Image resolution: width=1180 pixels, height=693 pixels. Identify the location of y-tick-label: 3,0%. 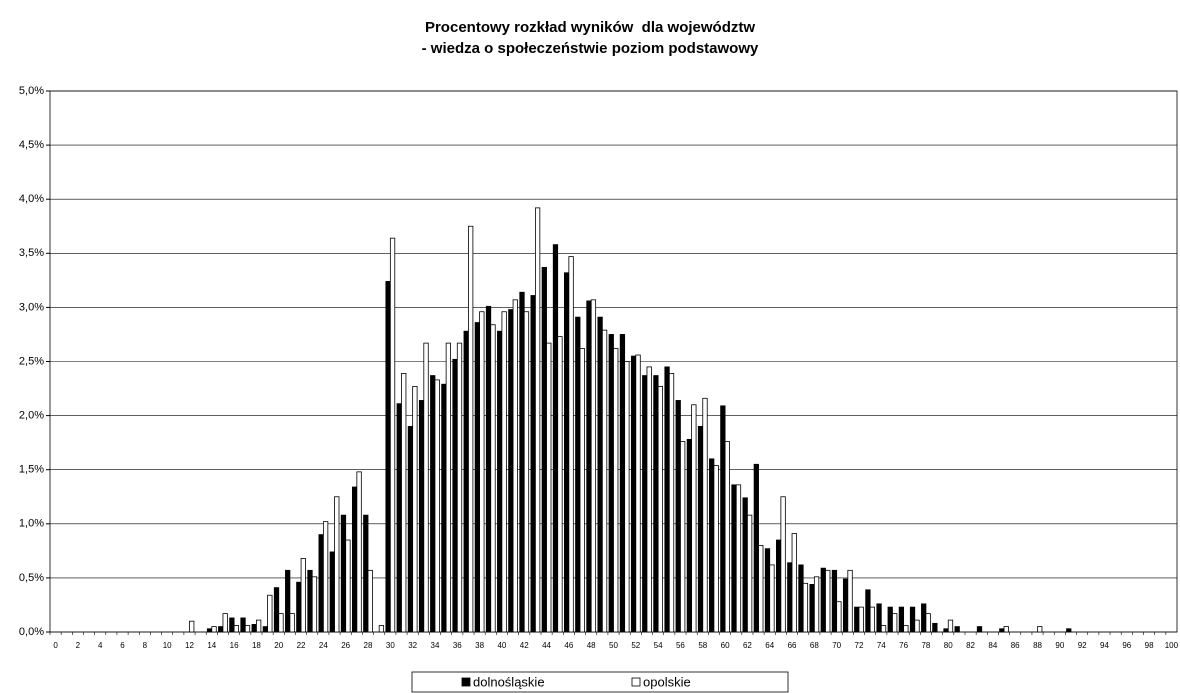
(31, 307).